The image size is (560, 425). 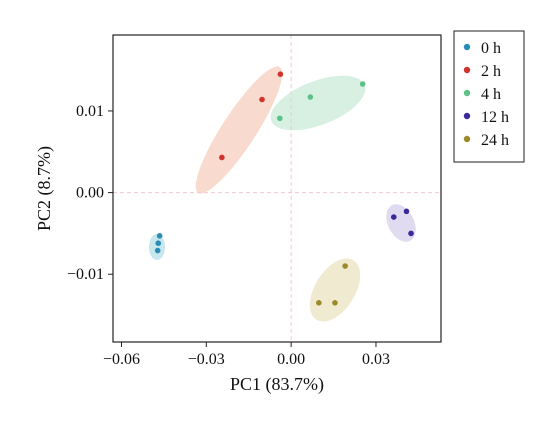 I want to click on x-axis-label: PC1 (83.7%), so click(x=277, y=384).